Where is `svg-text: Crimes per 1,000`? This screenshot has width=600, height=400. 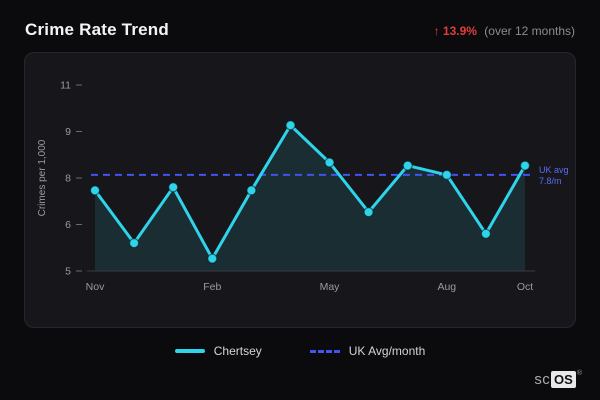 svg-text: Crimes per 1,000 is located at coordinates (42, 177).